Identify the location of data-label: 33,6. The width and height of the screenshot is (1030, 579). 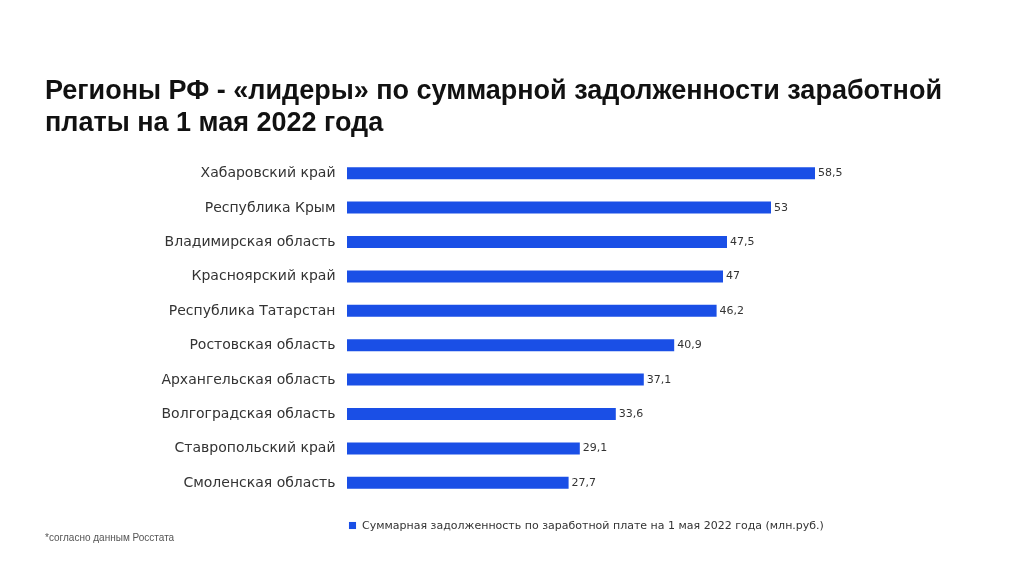
(631, 413).